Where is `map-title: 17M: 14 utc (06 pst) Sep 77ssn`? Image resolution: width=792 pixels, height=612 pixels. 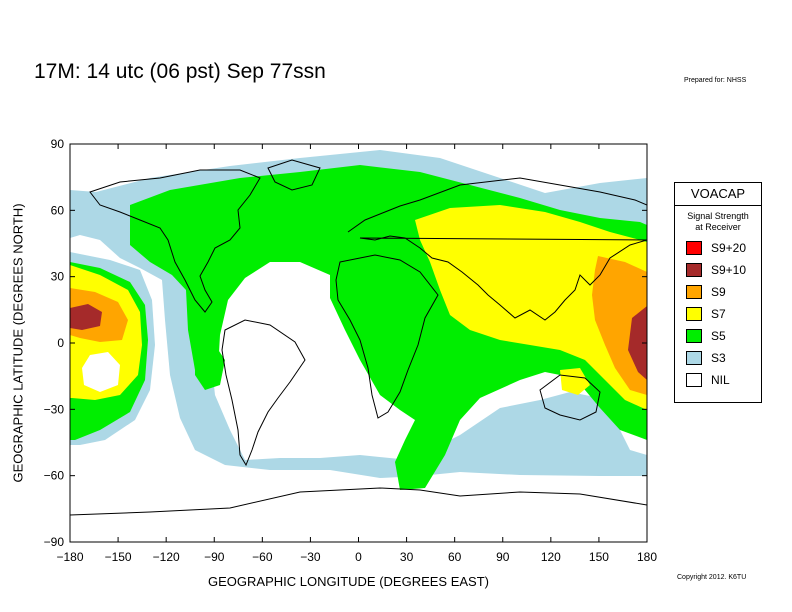 map-title: 17M: 14 utc (06 pst) Sep 77ssn is located at coordinates (180, 71).